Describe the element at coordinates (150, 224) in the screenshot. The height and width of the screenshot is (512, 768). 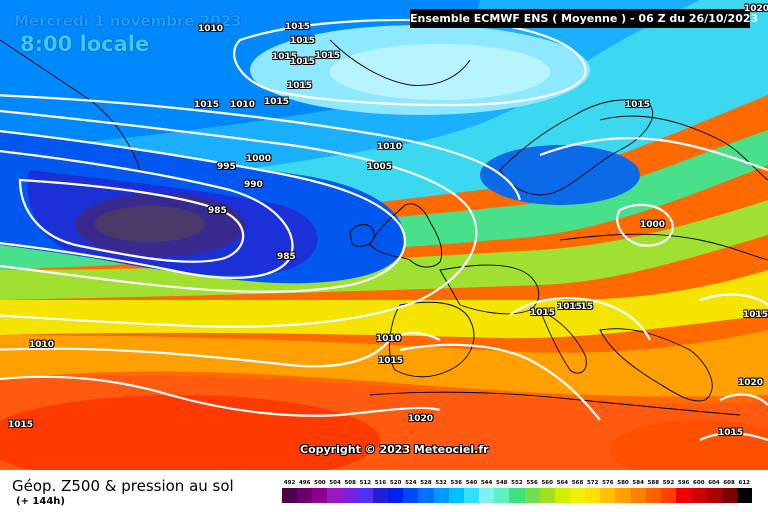
I see `z500-trough-center` at that location.